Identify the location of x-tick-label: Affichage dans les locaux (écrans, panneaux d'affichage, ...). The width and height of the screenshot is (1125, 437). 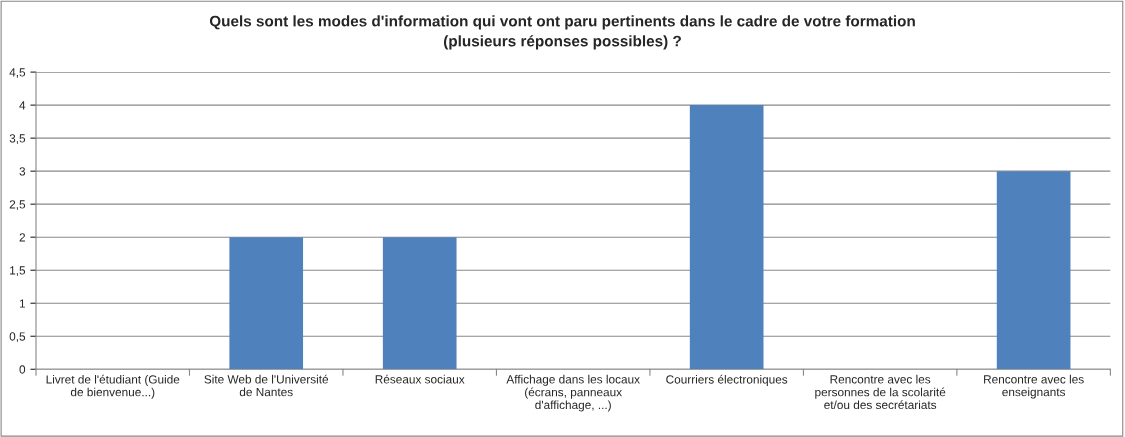
(573, 393).